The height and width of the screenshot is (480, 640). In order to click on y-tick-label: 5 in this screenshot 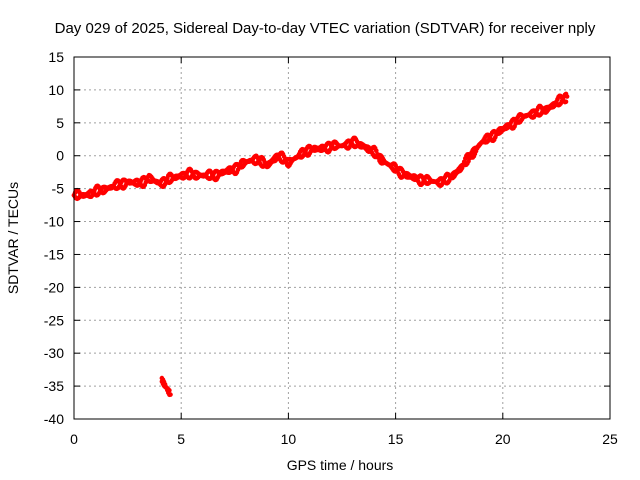, I will do `click(60, 123)`.